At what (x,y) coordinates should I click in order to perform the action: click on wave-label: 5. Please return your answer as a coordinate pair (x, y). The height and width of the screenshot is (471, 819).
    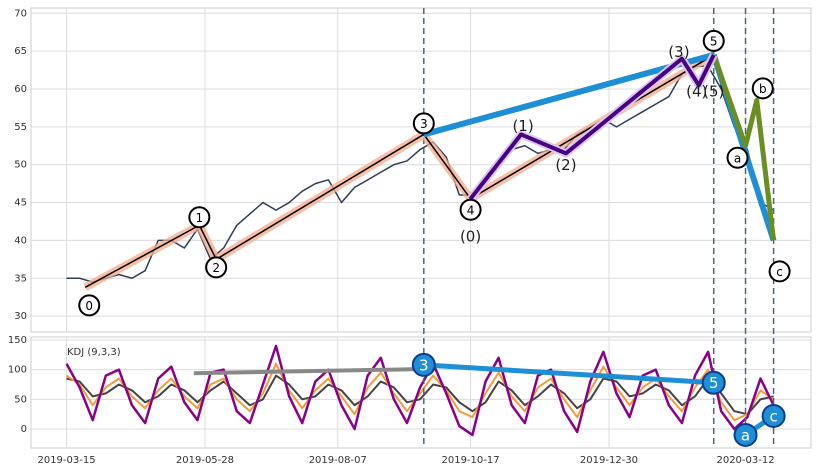
    Looking at the image, I should click on (714, 41).